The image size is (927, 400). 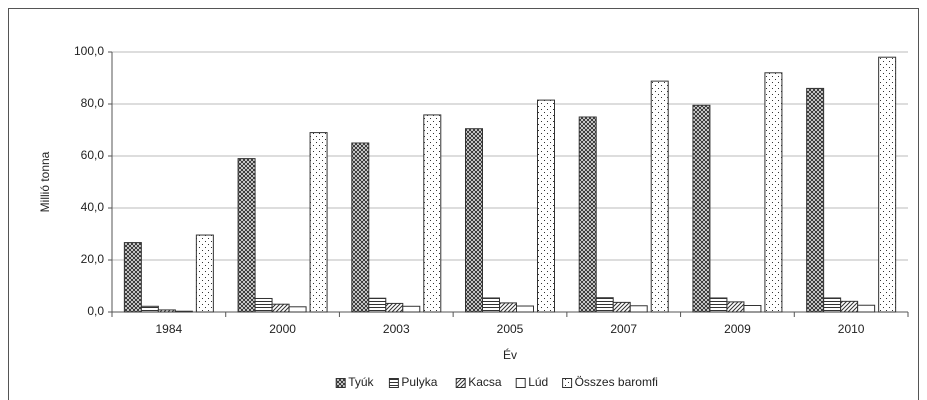 I want to click on y-tick-label: 0,0, so click(x=95, y=311).